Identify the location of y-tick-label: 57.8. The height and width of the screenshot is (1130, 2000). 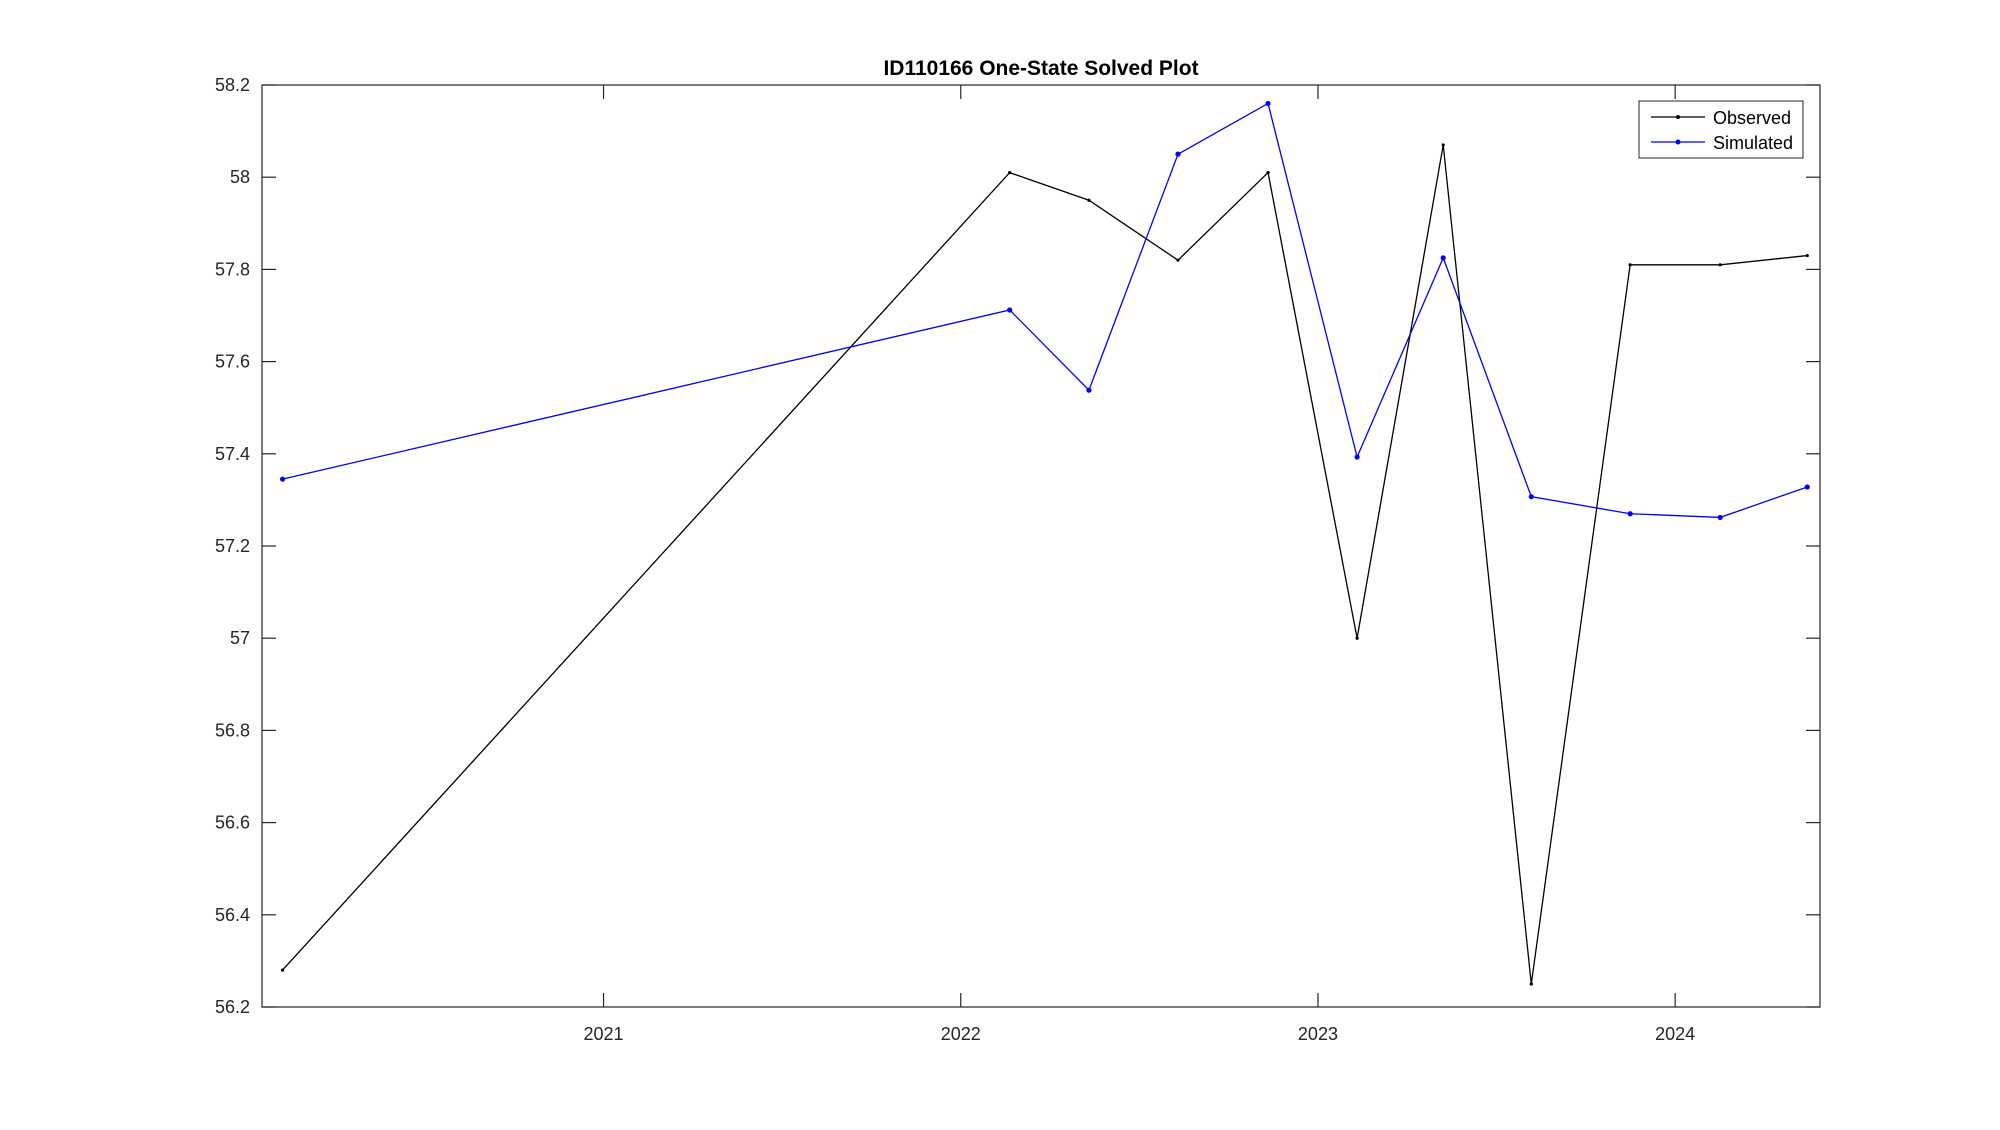
(232, 269).